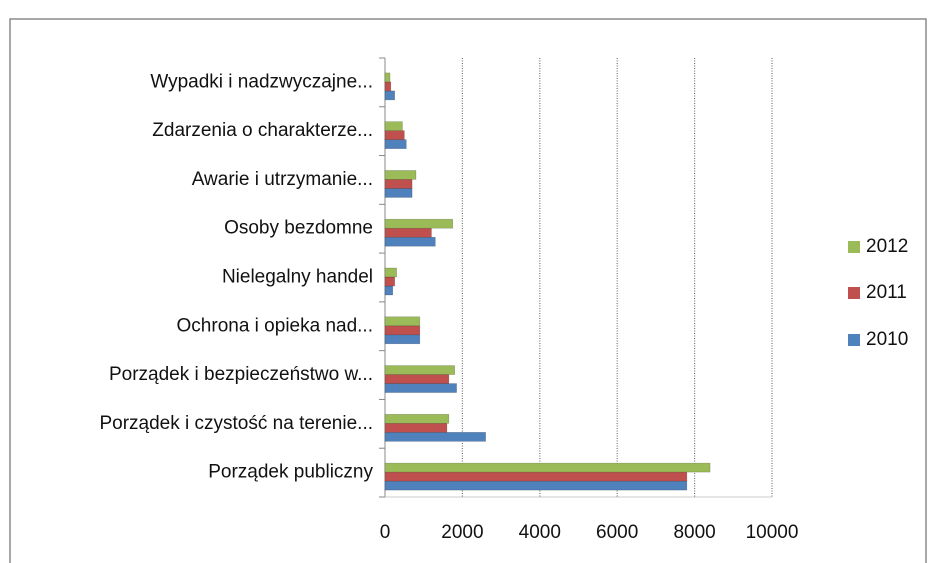  Describe the element at coordinates (297, 277) in the screenshot. I see `y-tick-label: Nielegalny handel` at that location.